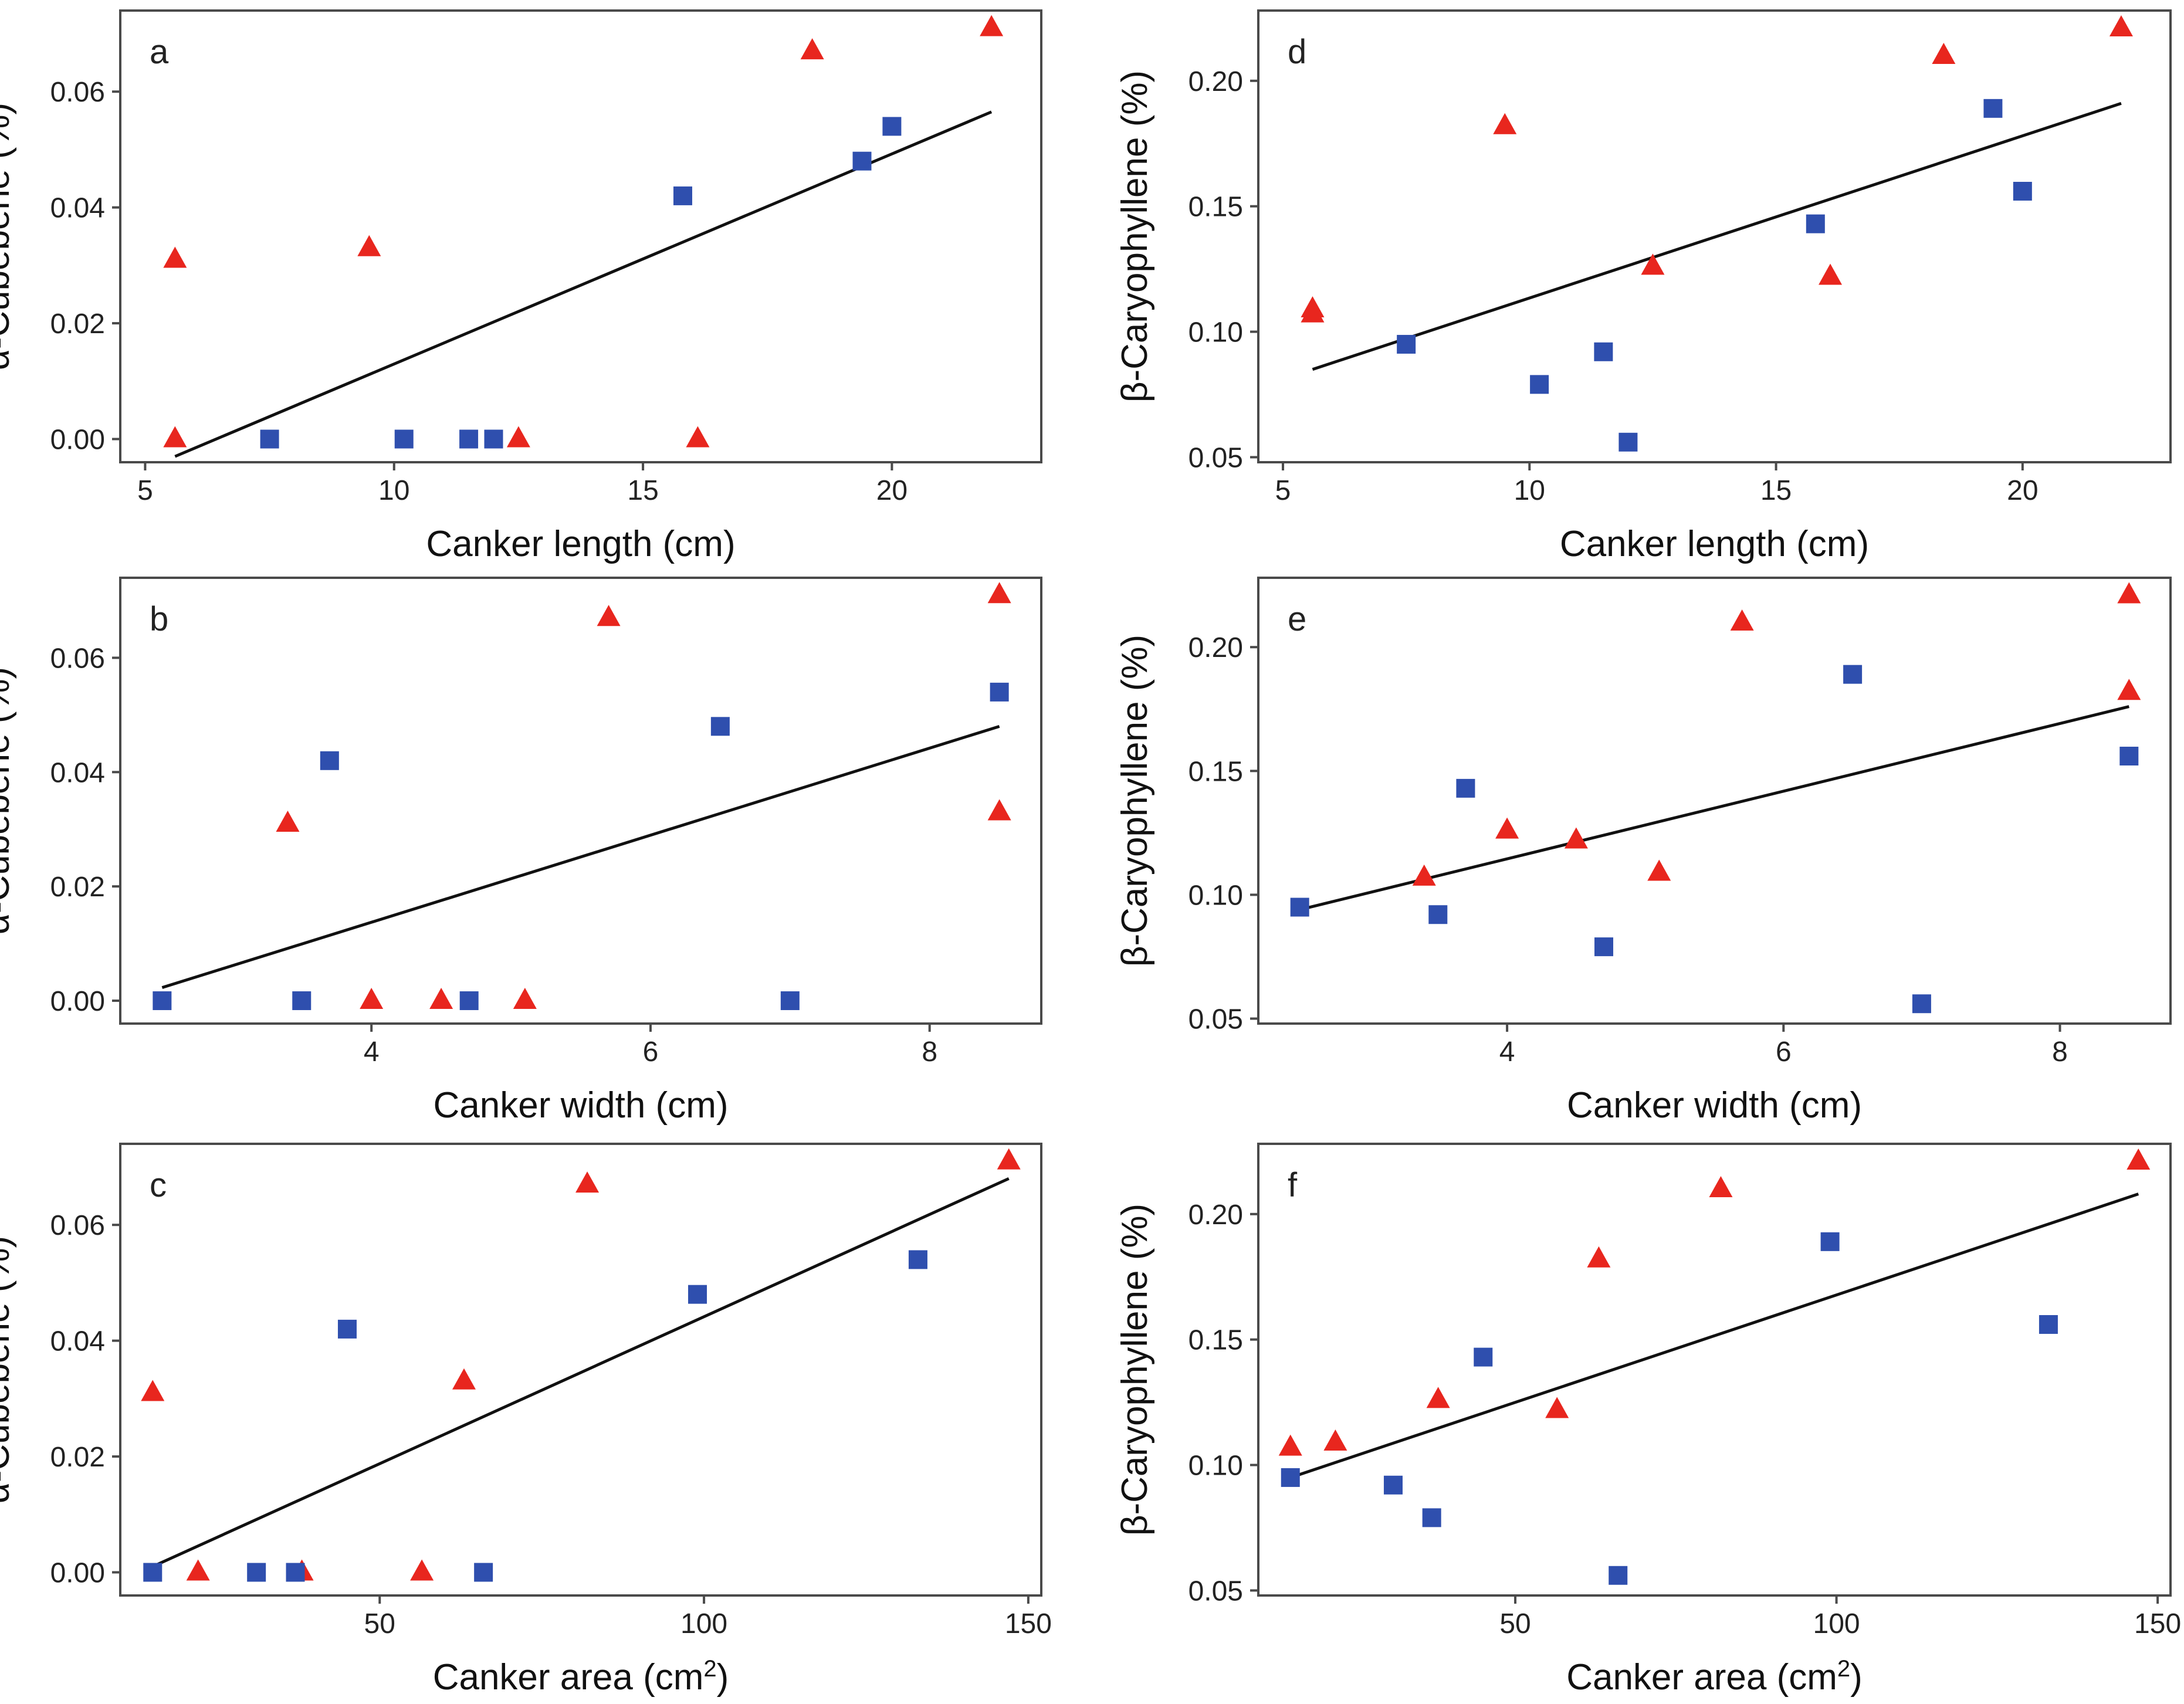  What do you see at coordinates (159, 619) in the screenshot?
I see `panel-letter: b` at bounding box center [159, 619].